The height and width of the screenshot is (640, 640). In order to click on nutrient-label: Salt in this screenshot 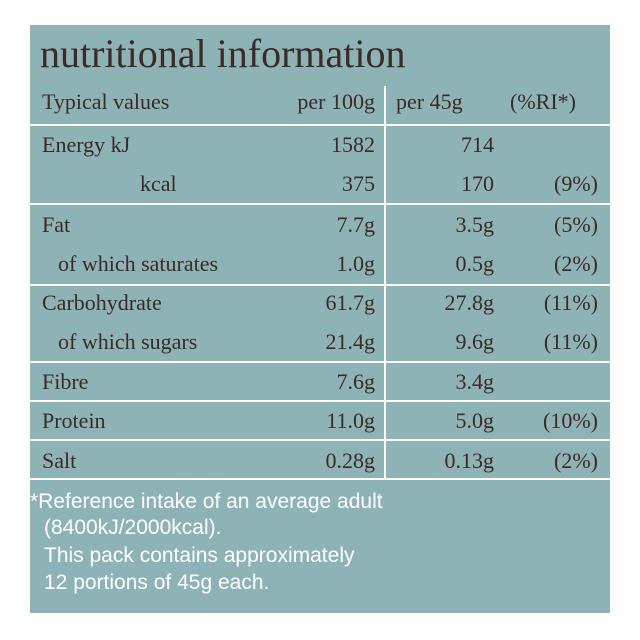, I will do `click(59, 460)`.